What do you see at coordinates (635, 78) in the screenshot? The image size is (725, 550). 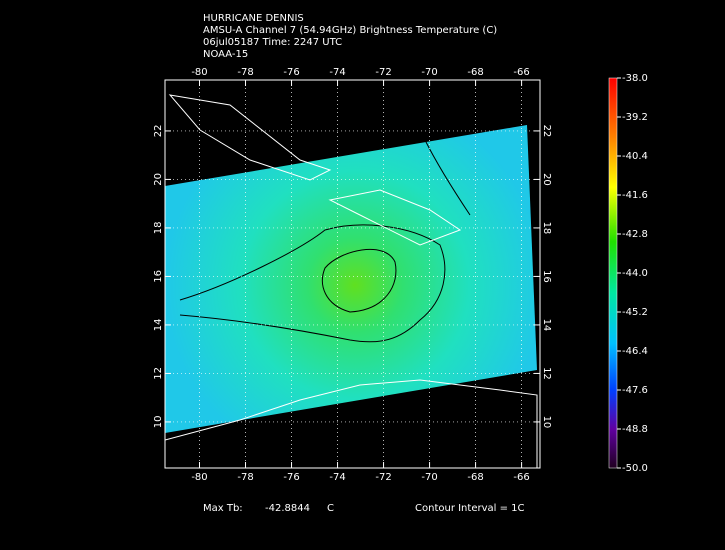 I see `colorbar-label: -38.0` at bounding box center [635, 78].